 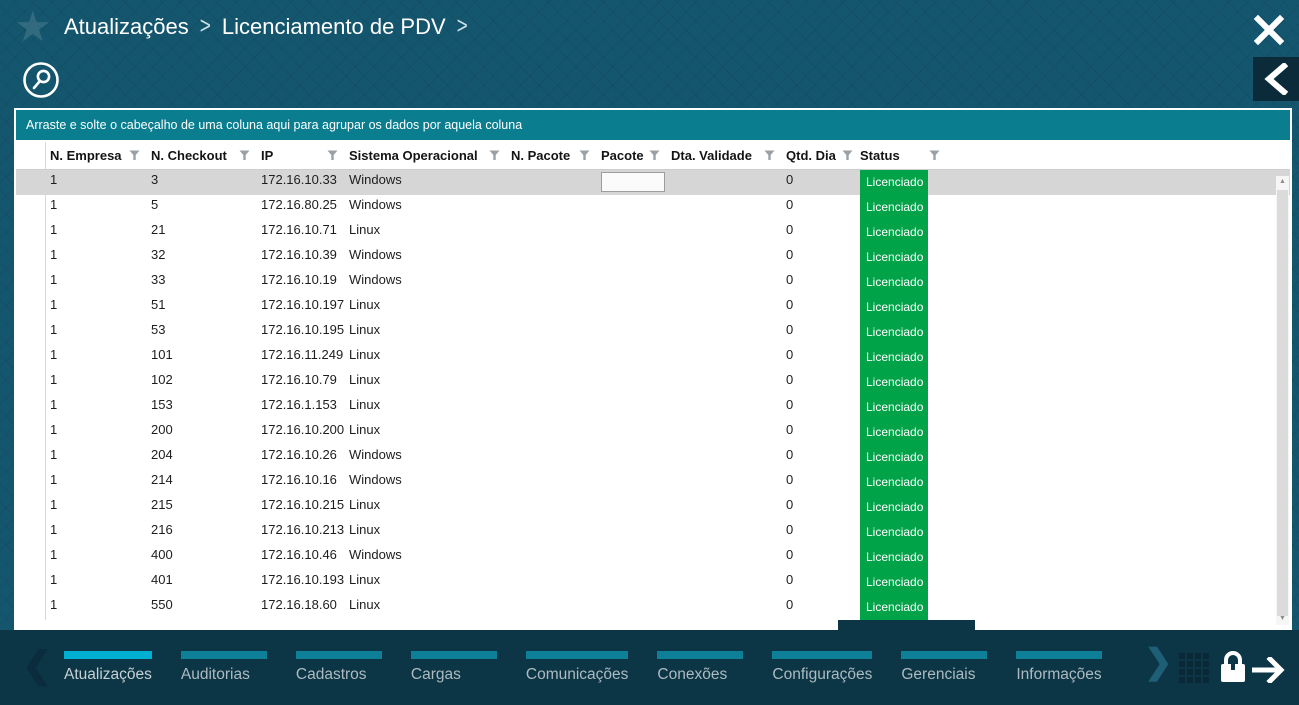 I want to click on tab-conex-es: Conexões, so click(x=700, y=667).